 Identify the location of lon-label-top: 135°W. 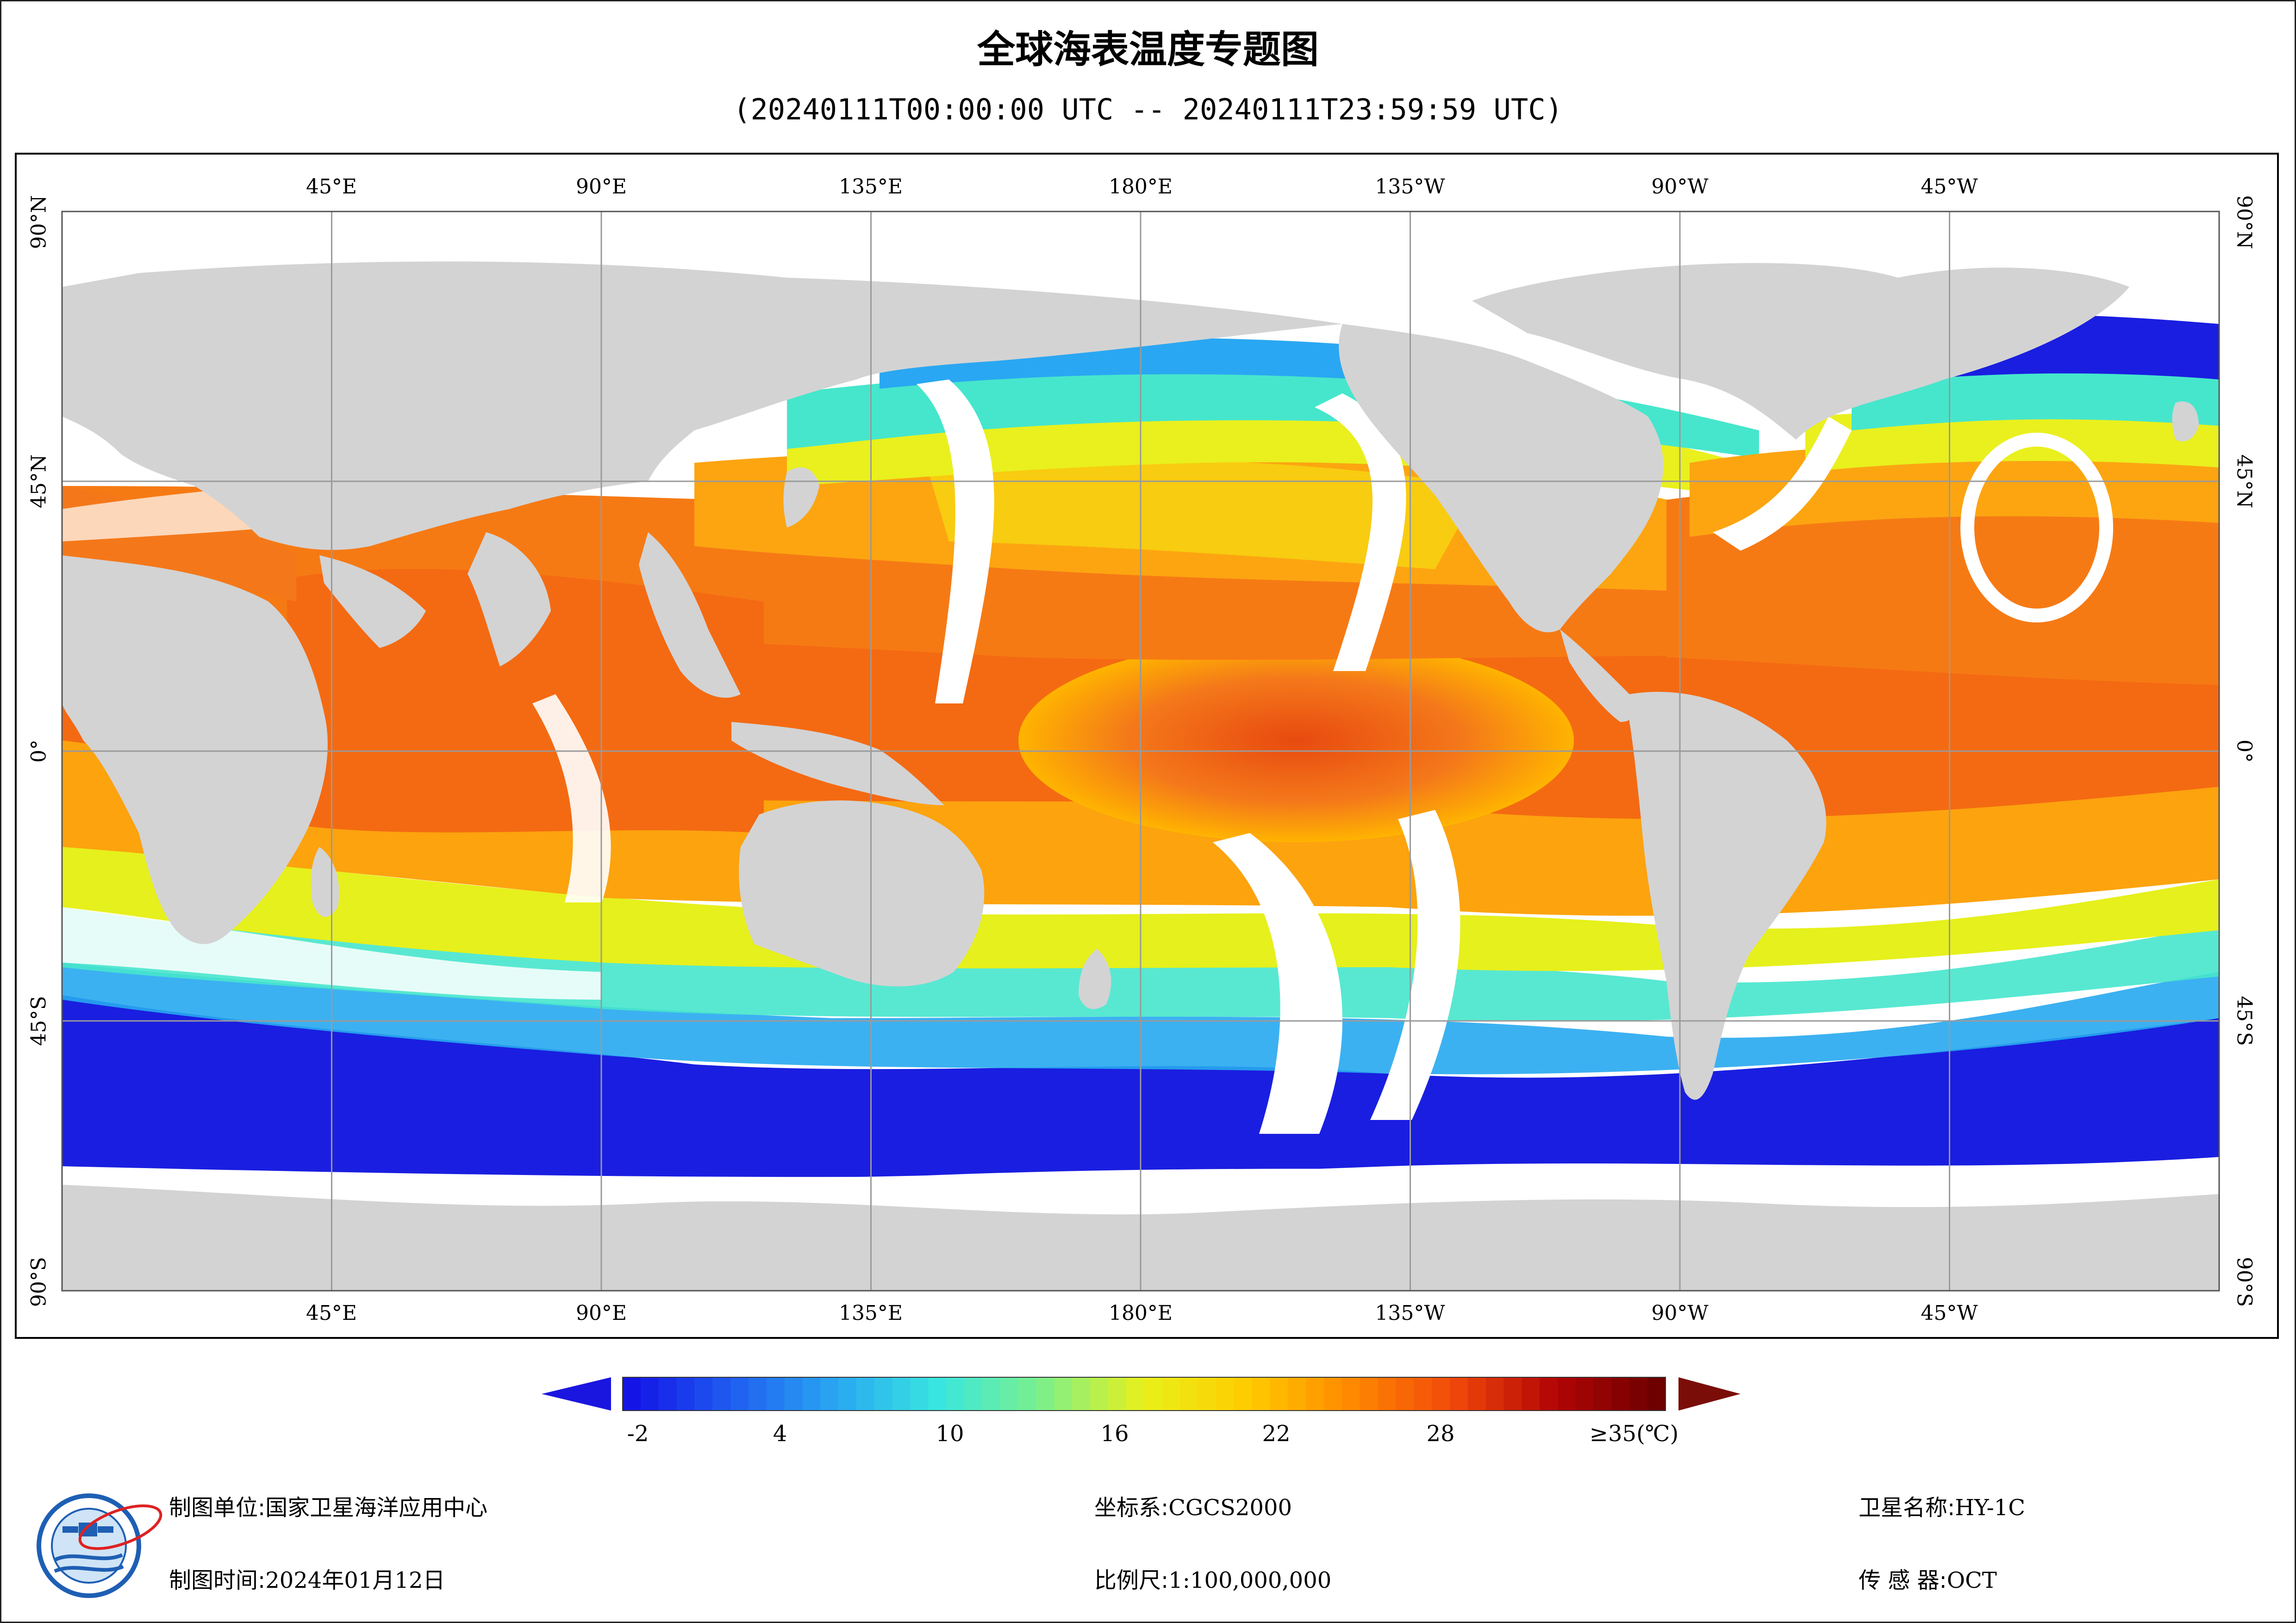
(1410, 187).